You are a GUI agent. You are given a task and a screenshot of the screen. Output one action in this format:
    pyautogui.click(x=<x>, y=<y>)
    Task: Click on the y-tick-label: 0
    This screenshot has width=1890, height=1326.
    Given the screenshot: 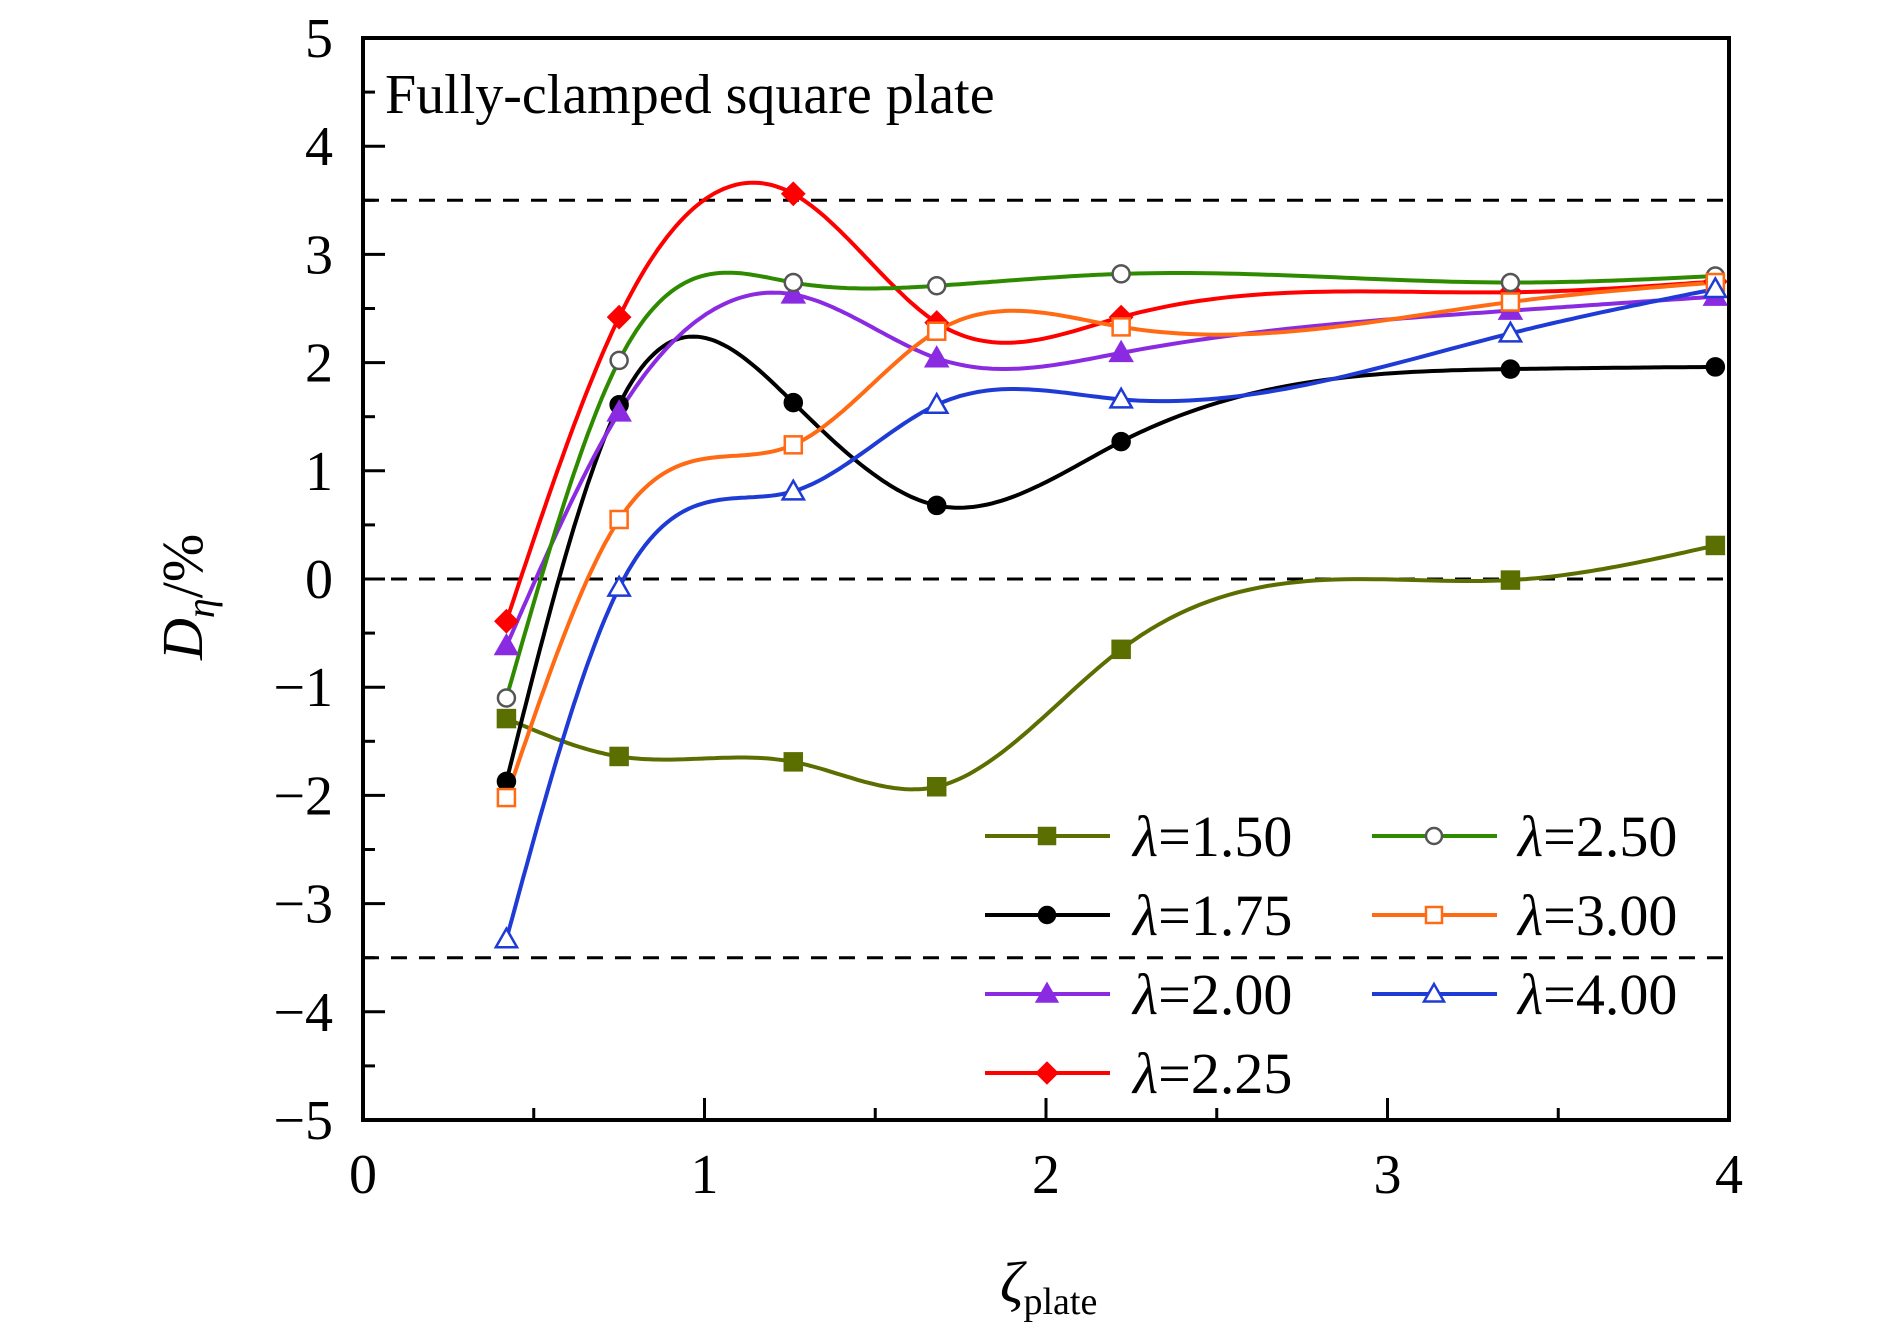 What is the action you would take?
    pyautogui.click(x=319, y=580)
    